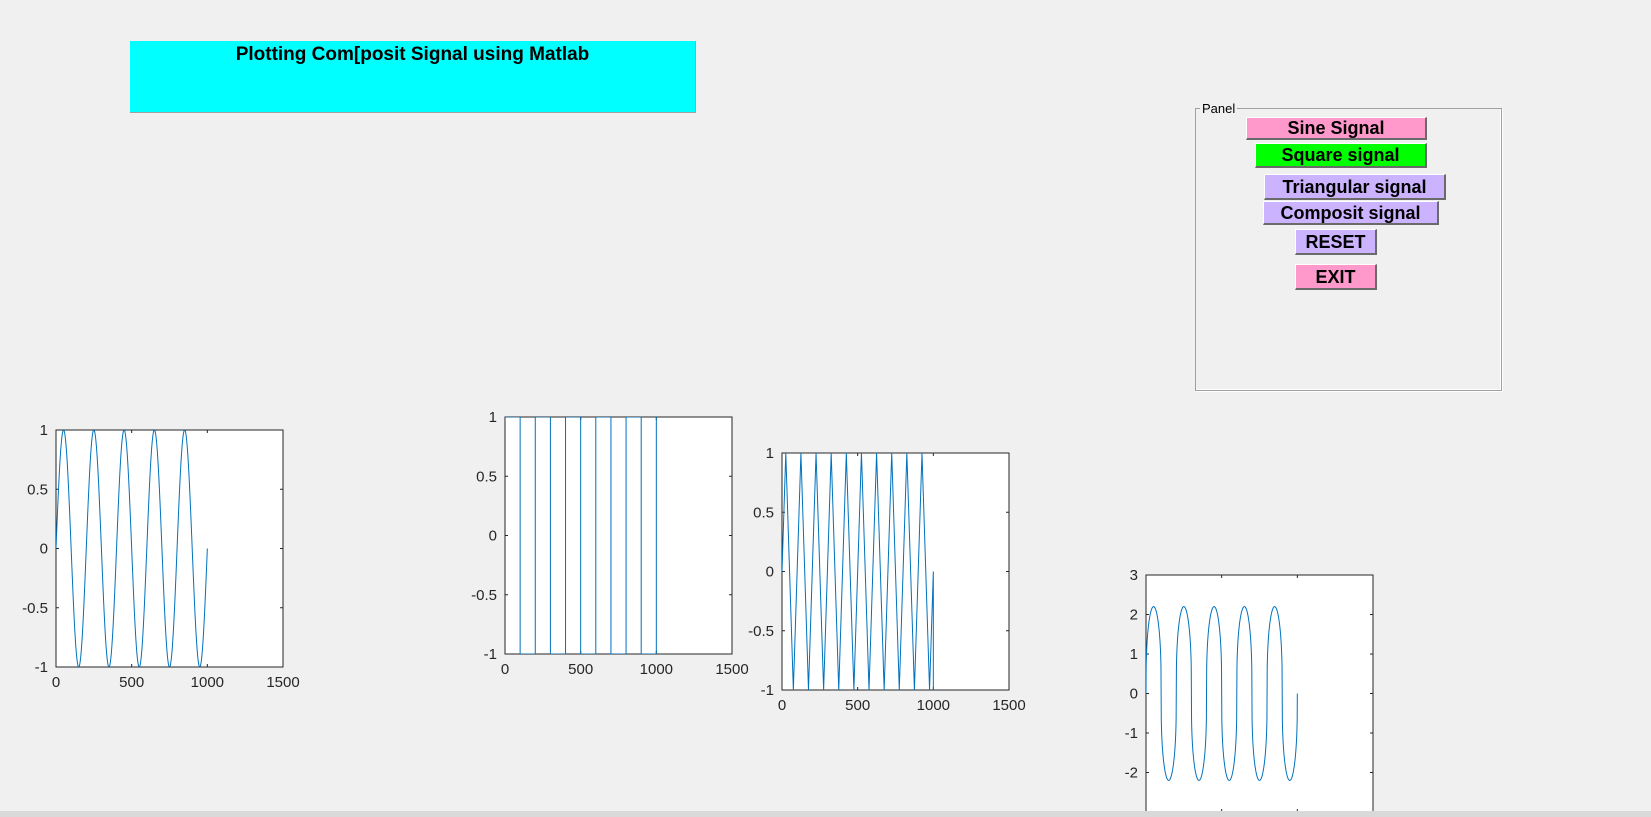  What do you see at coordinates (413, 77) in the screenshot?
I see `title-banner: Plotting Com[posit Signal using Matlab` at bounding box center [413, 77].